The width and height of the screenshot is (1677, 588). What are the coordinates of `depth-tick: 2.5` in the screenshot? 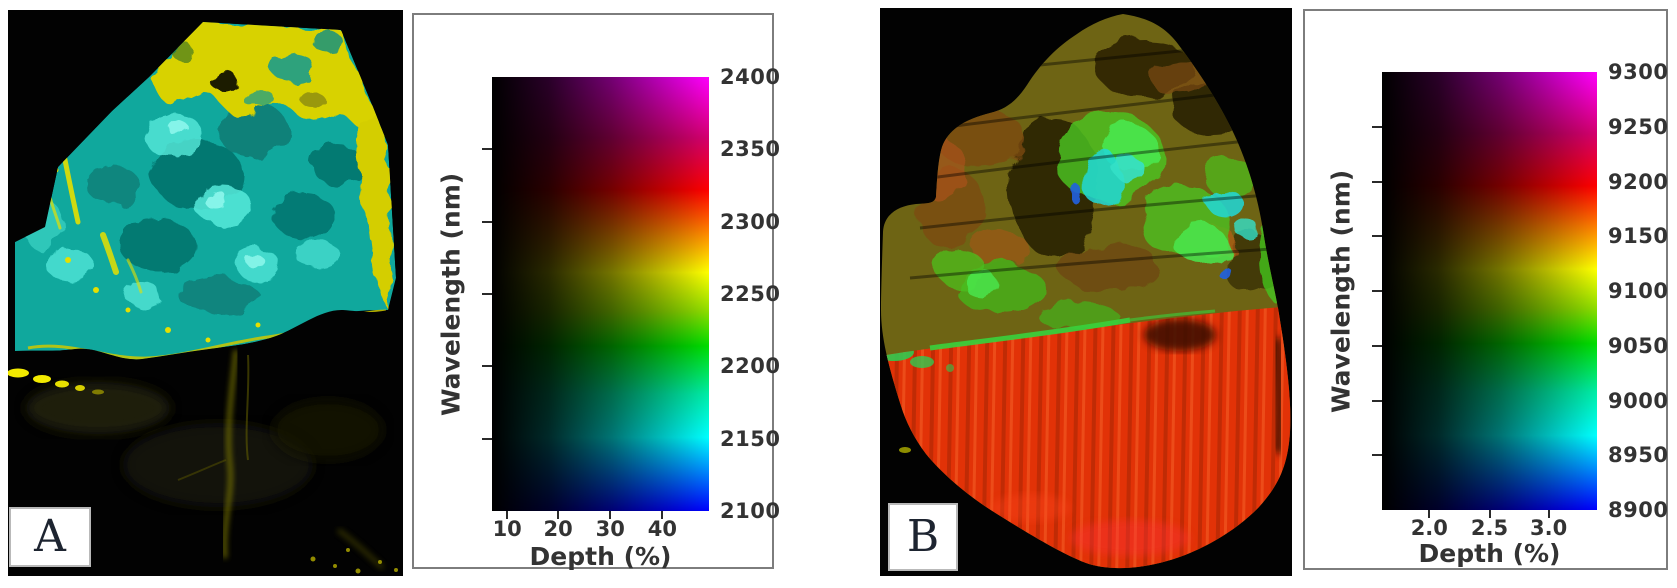 It's located at (1489, 528).